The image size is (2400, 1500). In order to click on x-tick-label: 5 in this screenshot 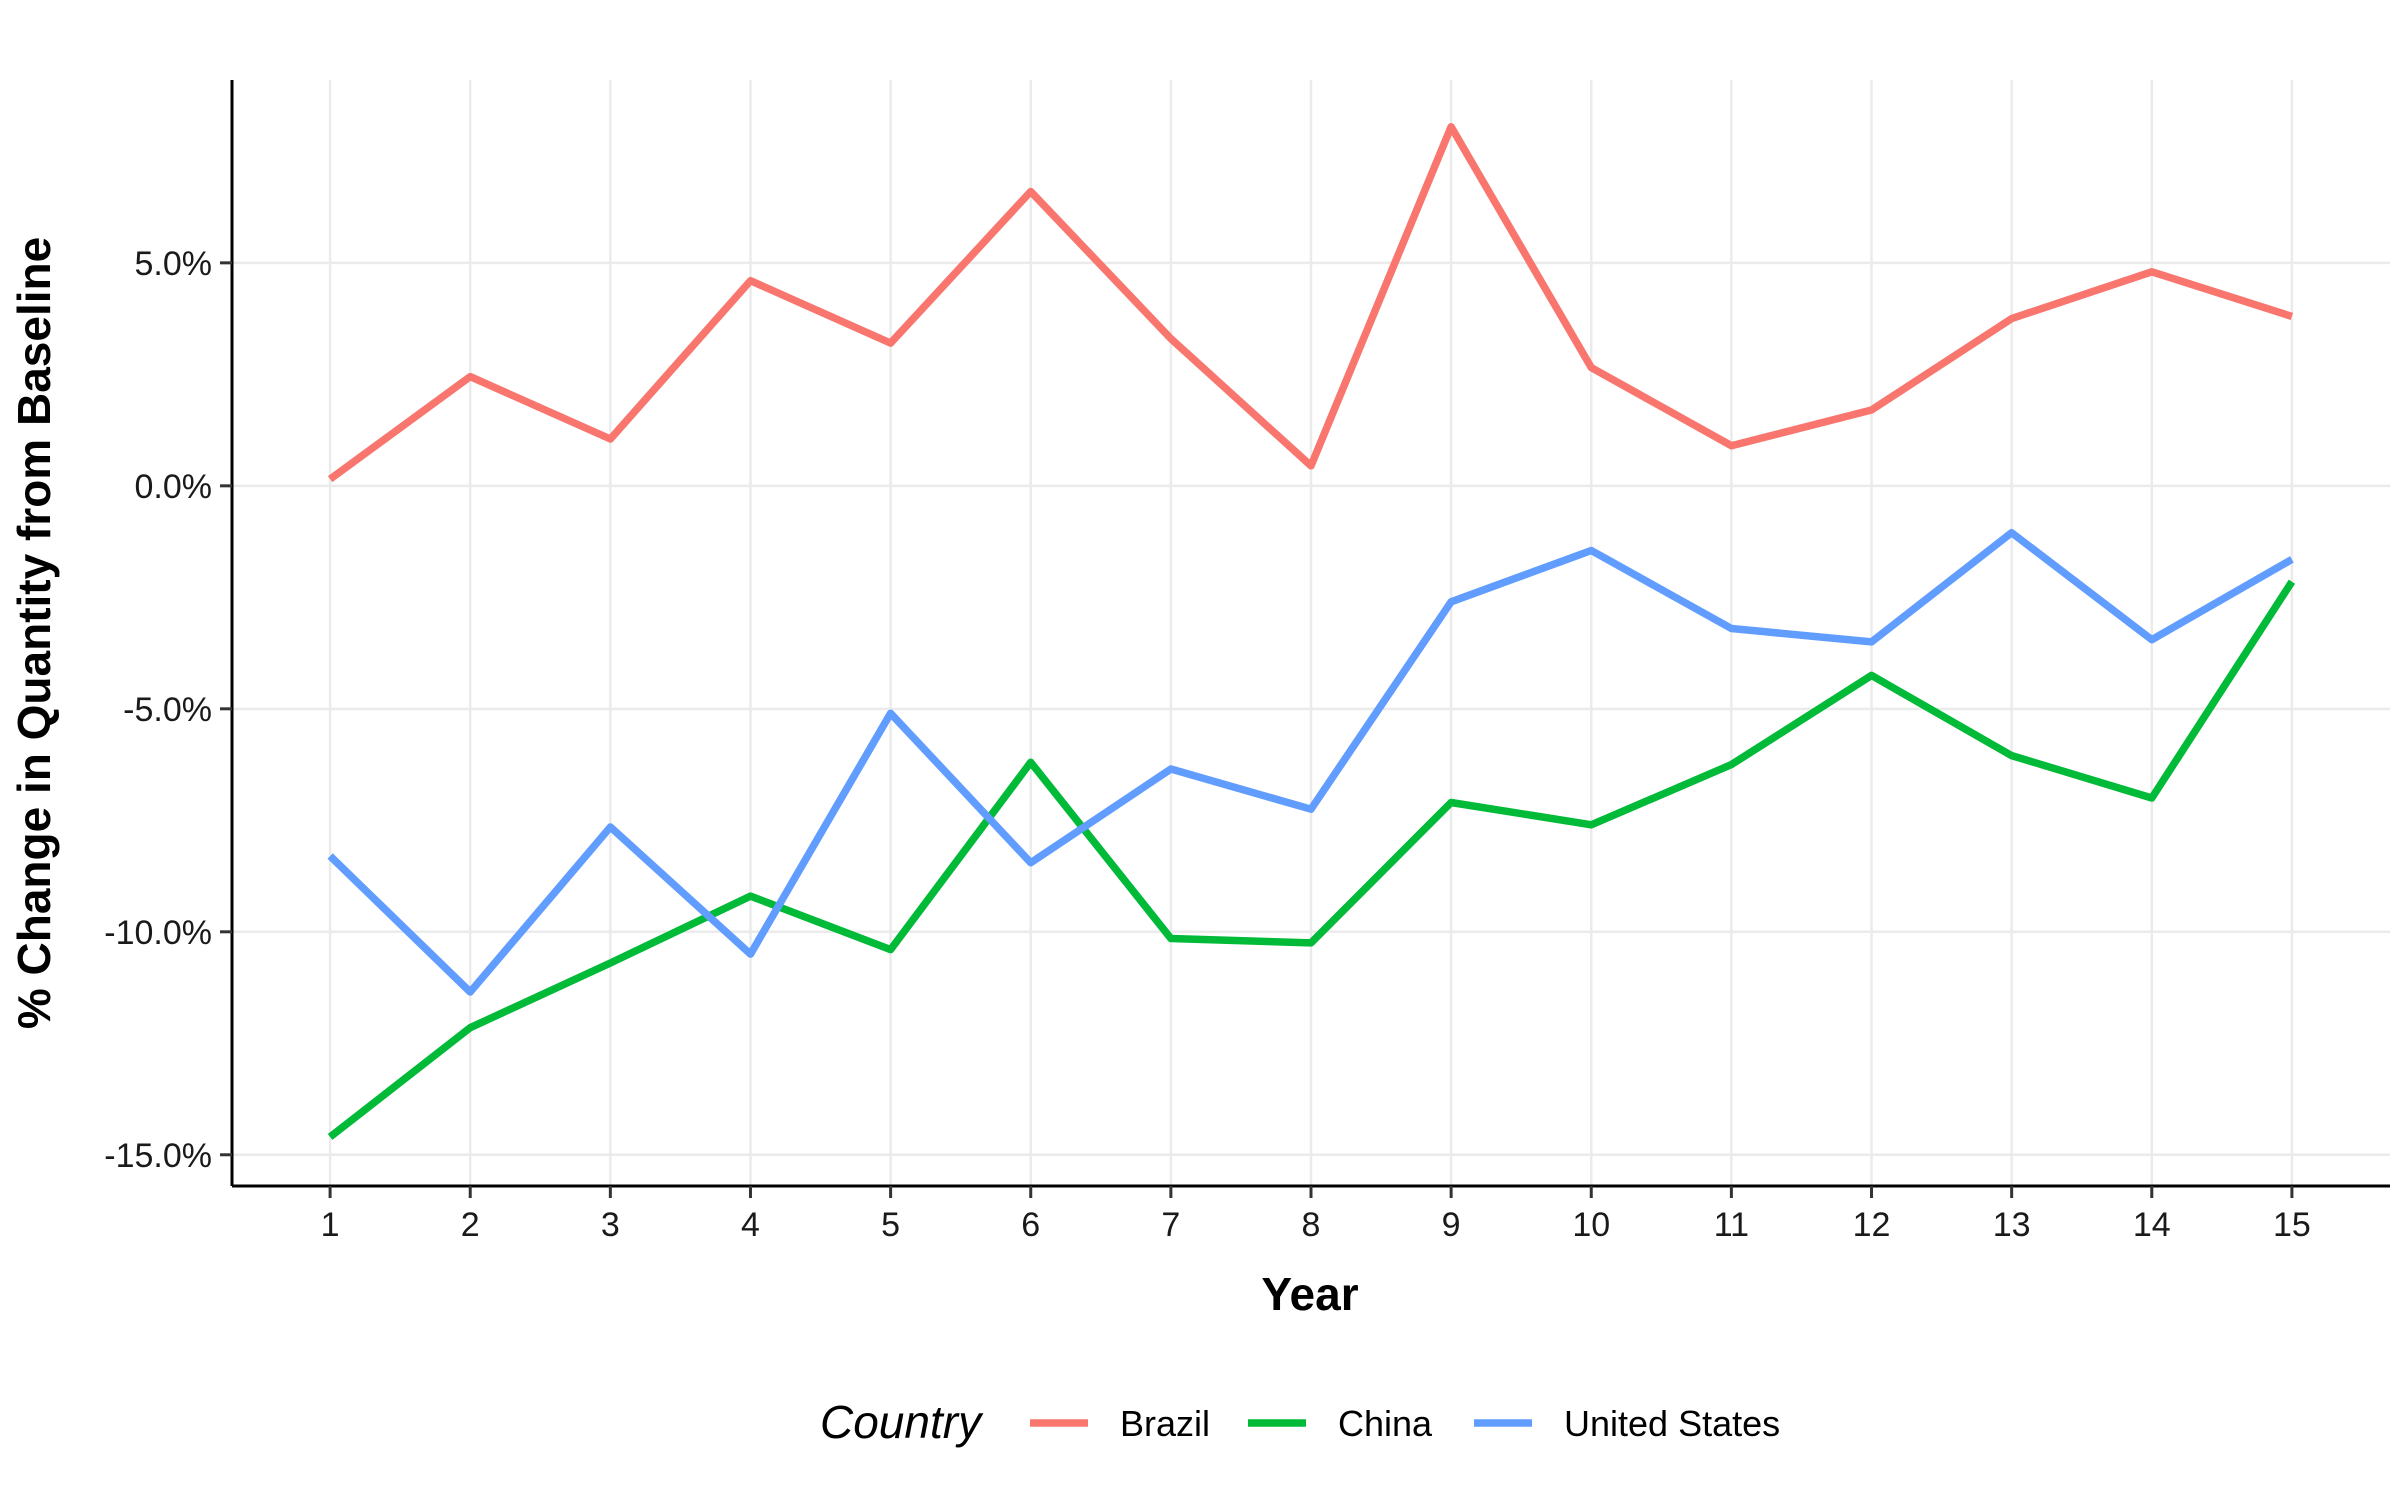, I will do `click(890, 1225)`.